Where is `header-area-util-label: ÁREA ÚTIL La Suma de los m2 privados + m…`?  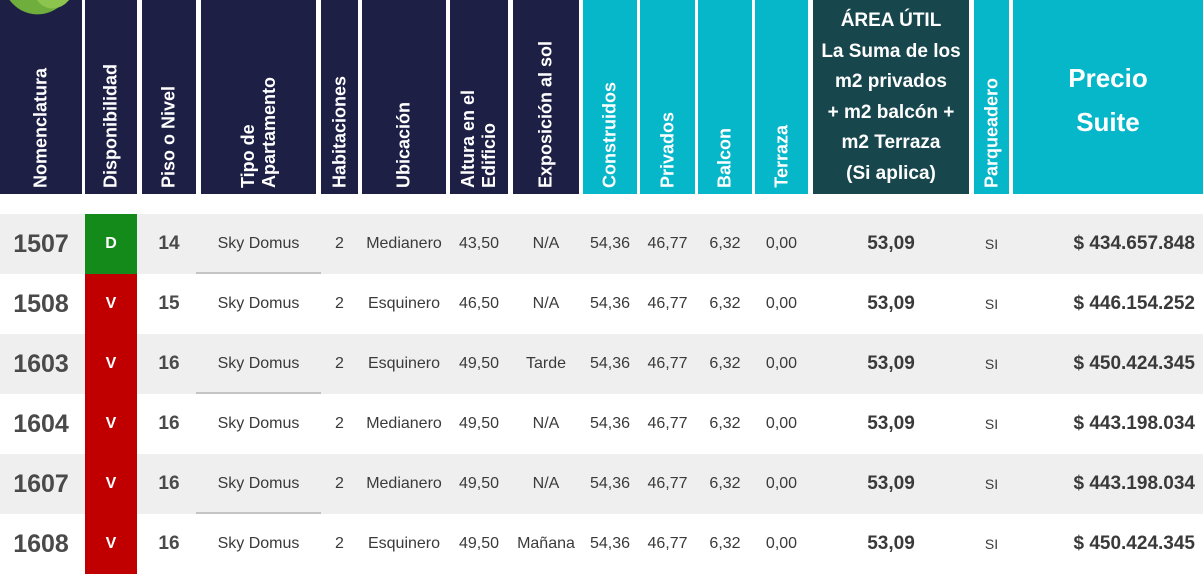 header-area-util-label: ÁREA ÚTIL La Suma de los m2 privados + m… is located at coordinates (891, 97).